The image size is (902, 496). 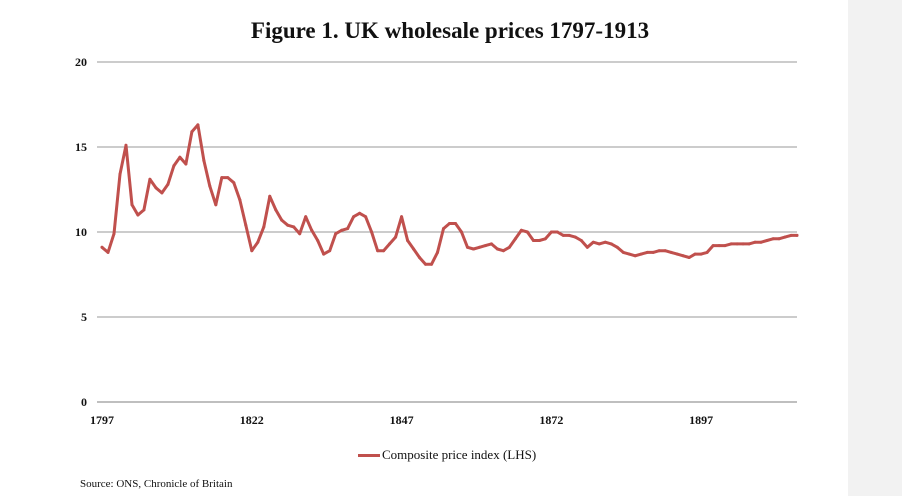 I want to click on y-tick-label: 20, so click(x=81, y=62).